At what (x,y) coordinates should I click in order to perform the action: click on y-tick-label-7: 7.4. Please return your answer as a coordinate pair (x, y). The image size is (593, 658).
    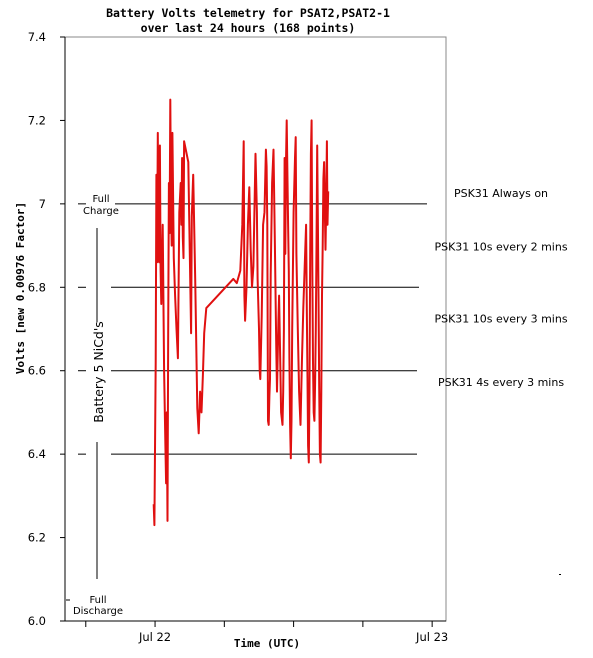
    Looking at the image, I should click on (37, 37).